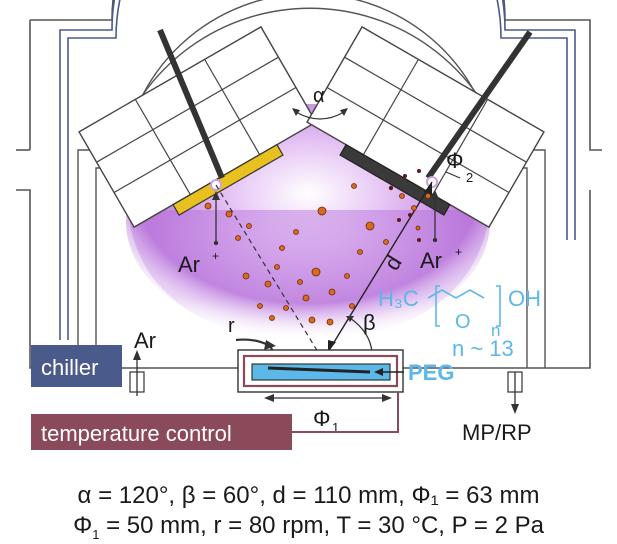 The image size is (617, 544). Describe the element at coordinates (136, 433) in the screenshot. I see `temperature-control-label: temperature control` at that location.